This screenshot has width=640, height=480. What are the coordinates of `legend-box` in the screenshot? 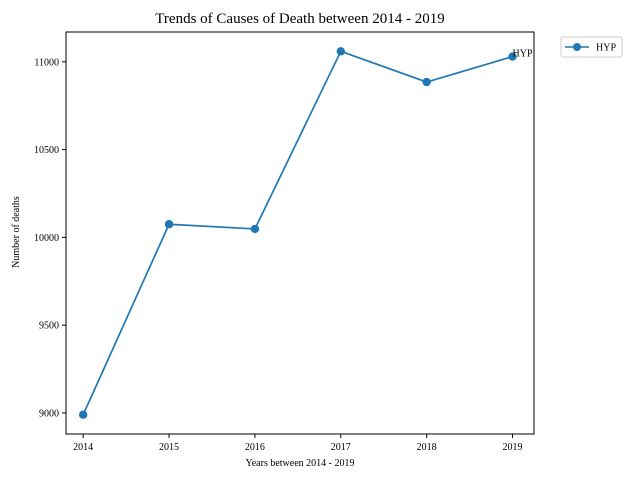 It's located at (591, 47).